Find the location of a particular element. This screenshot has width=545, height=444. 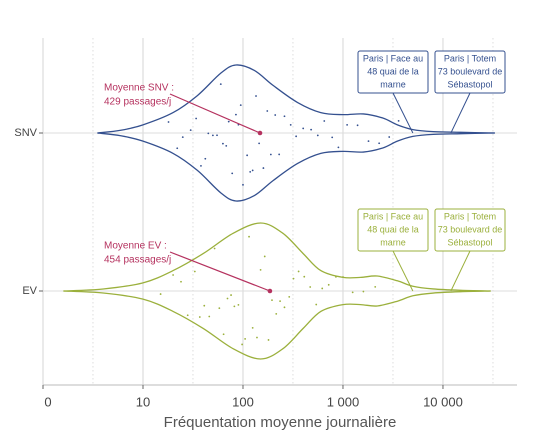

x-axis-label: Fréquentation moyenne journalière is located at coordinates (280, 422).